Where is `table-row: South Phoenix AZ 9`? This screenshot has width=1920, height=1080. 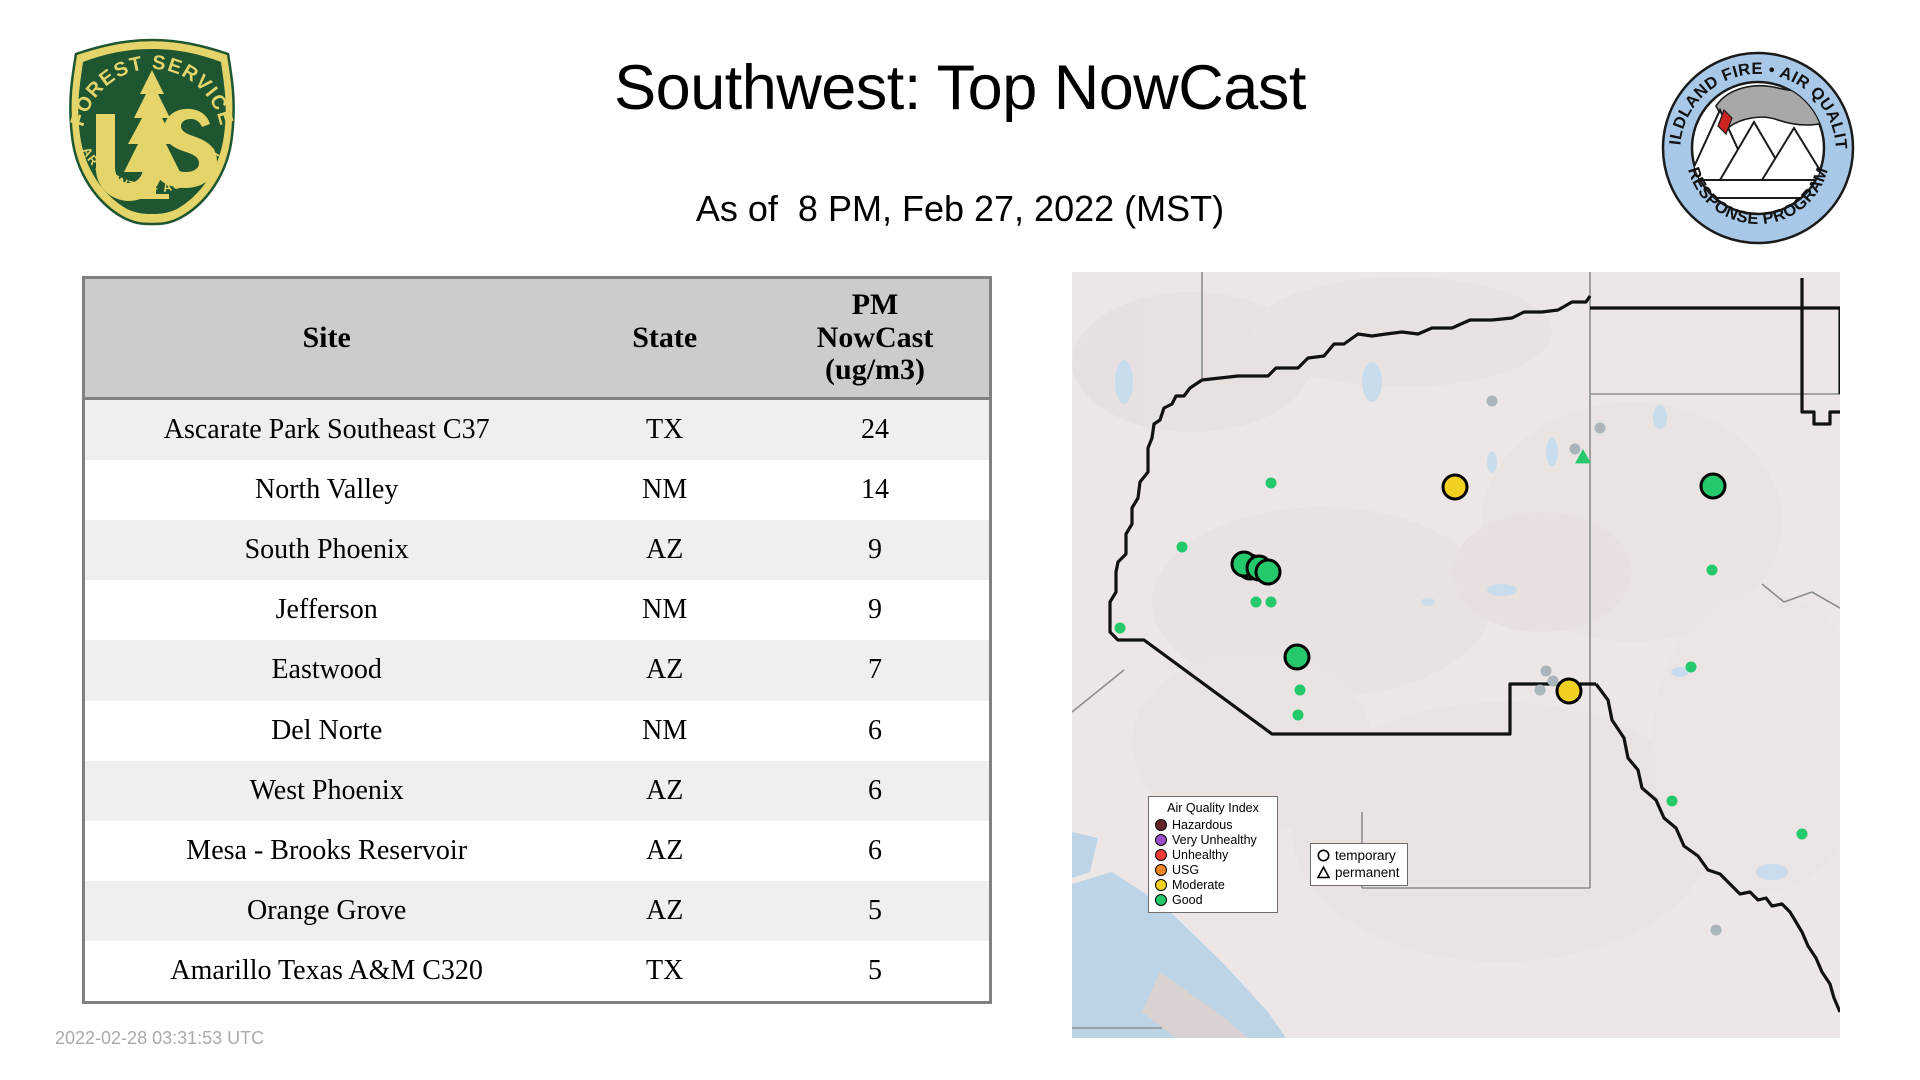
table-row: South Phoenix AZ 9 is located at coordinates (537, 550).